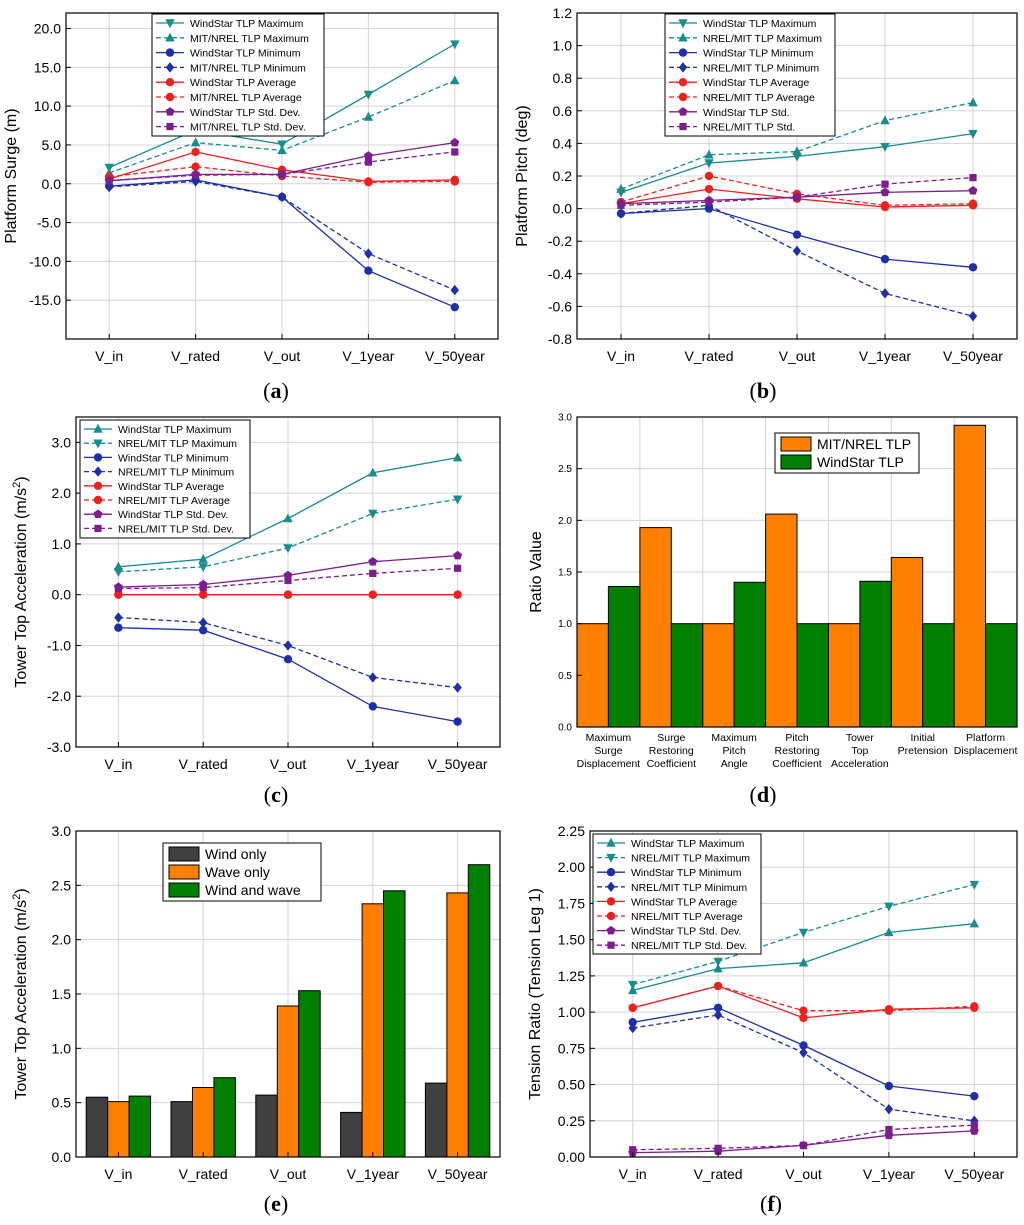  What do you see at coordinates (778, 1203) in the screenshot?
I see `panel-label-close: )` at bounding box center [778, 1203].